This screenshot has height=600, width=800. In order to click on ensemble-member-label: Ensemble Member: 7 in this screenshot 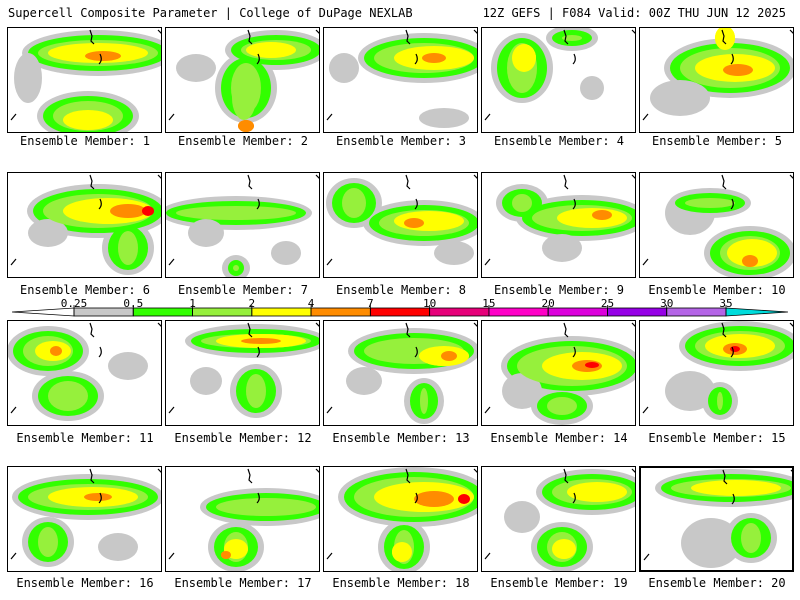, I will do `click(243, 290)`.